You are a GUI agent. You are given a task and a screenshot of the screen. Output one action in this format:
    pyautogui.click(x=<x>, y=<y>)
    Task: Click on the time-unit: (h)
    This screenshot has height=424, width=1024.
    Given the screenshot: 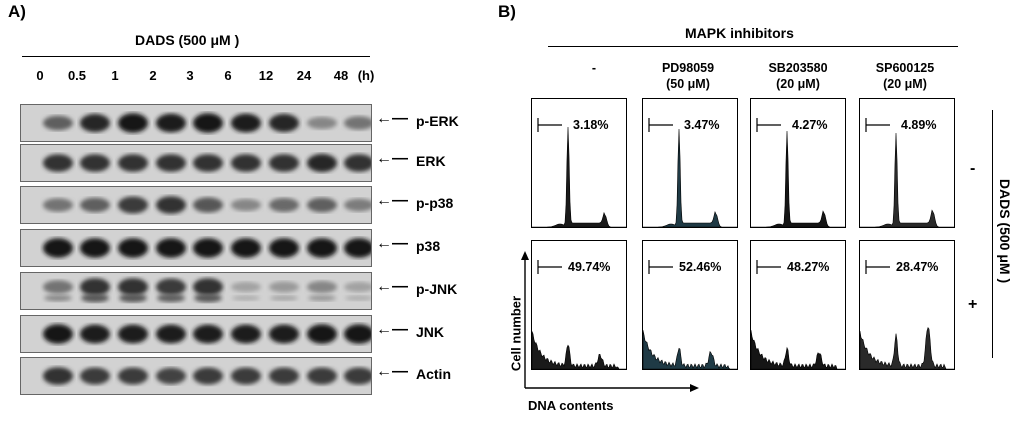 What is the action you would take?
    pyautogui.click(x=366, y=75)
    